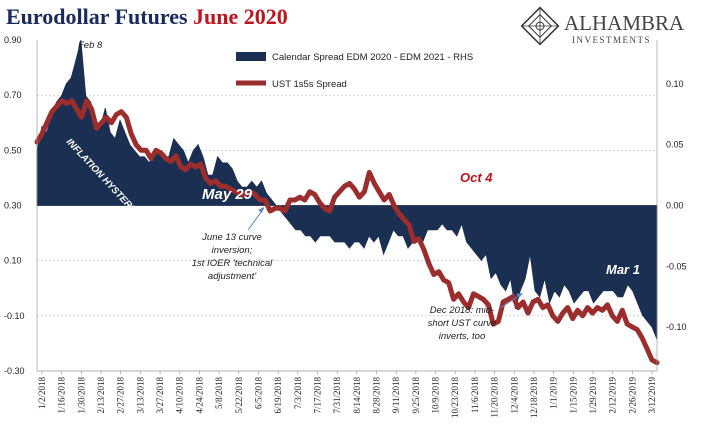  What do you see at coordinates (13, 261) in the screenshot?
I see `left-tick-label: 0.10` at bounding box center [13, 261].